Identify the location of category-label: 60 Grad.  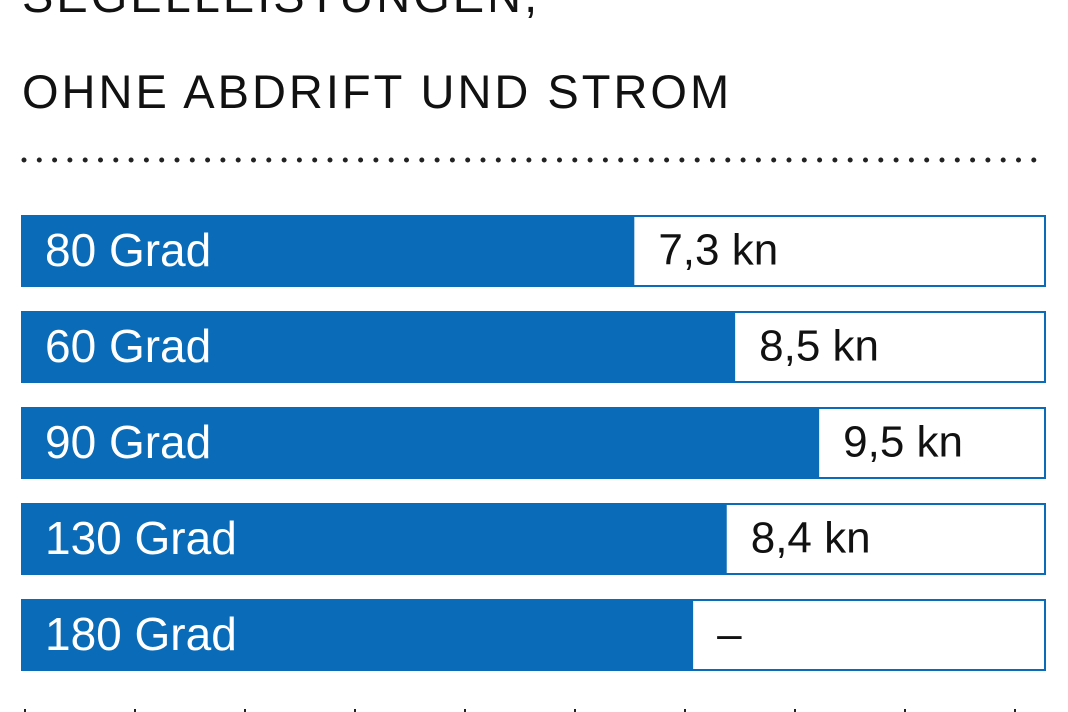
(128, 346).